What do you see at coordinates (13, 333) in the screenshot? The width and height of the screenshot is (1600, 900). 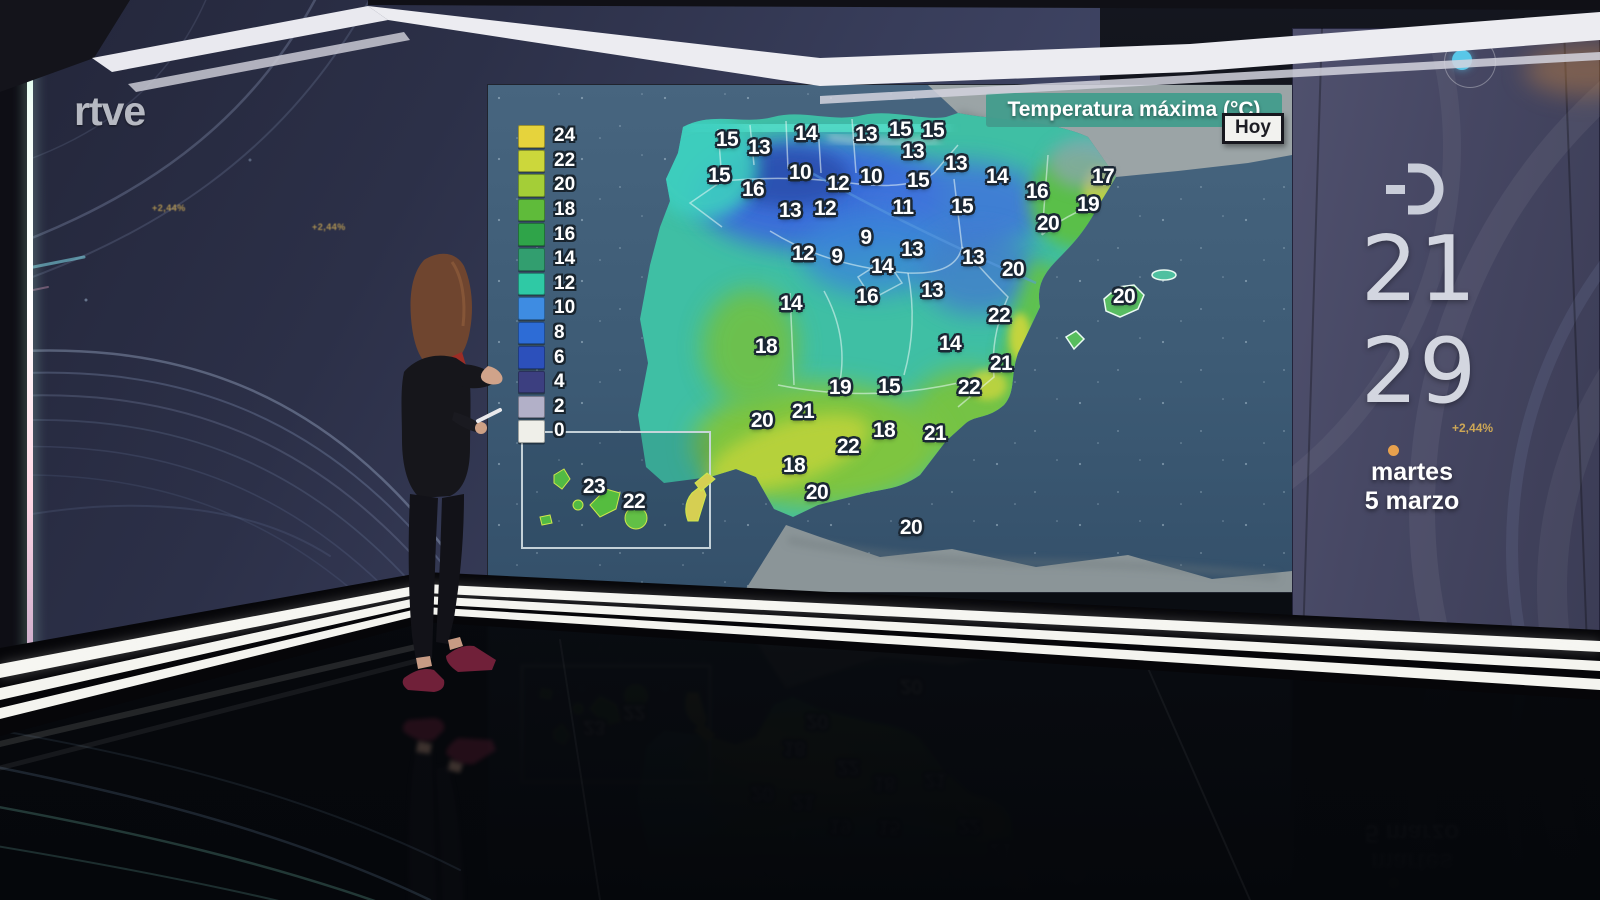 I see `wall-dark-edge` at bounding box center [13, 333].